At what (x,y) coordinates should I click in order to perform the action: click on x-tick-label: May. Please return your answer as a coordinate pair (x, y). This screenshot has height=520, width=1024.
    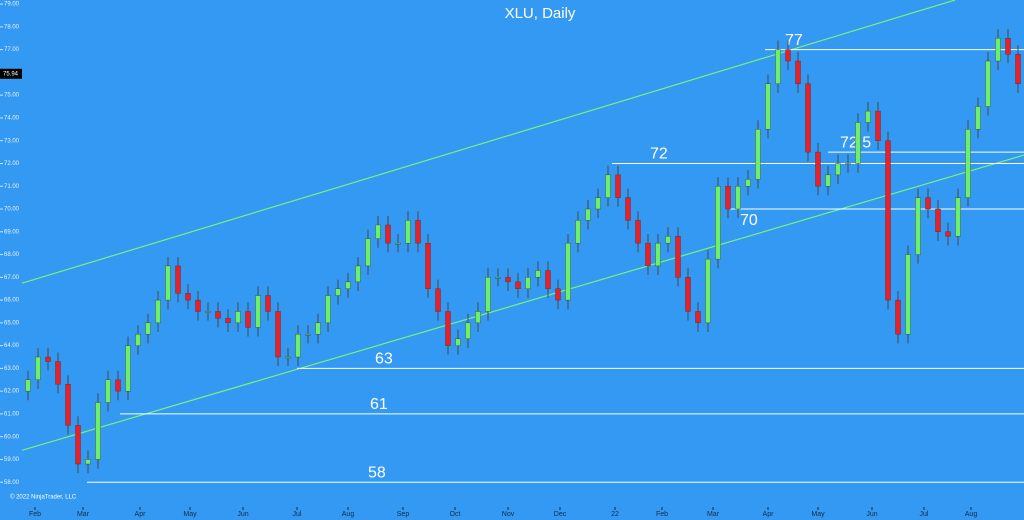
    Looking at the image, I should click on (190, 514).